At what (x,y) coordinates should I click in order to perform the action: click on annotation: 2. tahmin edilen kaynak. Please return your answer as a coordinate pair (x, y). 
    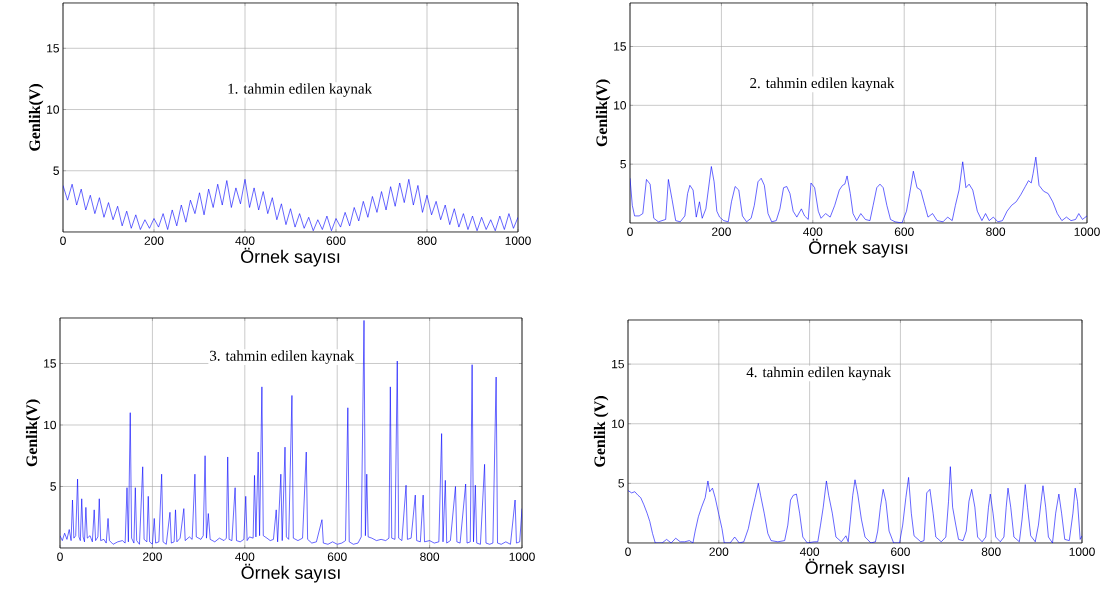
    Looking at the image, I should click on (822, 84).